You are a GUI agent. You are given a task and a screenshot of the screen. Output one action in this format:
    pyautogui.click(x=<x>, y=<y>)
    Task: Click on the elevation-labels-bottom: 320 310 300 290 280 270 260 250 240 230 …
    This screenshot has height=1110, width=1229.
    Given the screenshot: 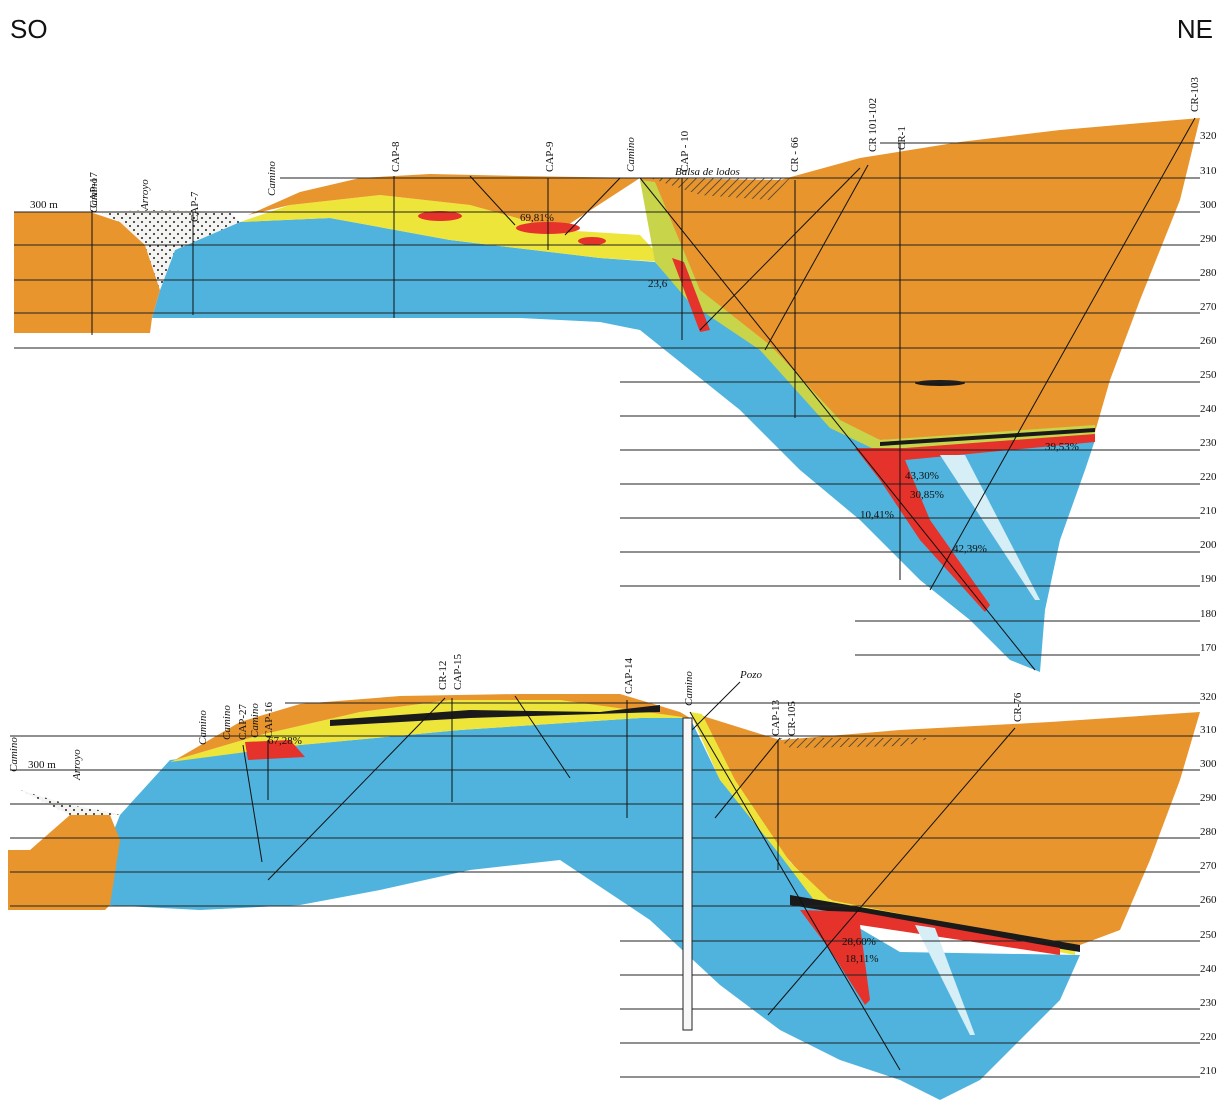 What is the action you would take?
    pyautogui.click(x=1208, y=884)
    